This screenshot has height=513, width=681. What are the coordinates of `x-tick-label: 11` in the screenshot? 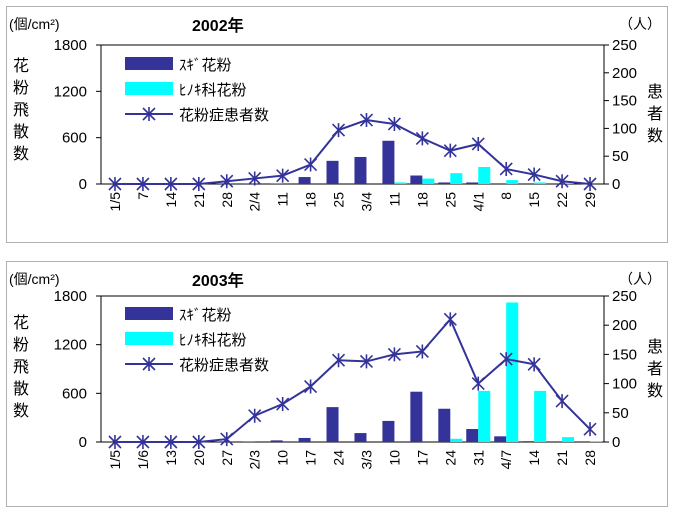 It's located at (394, 199).